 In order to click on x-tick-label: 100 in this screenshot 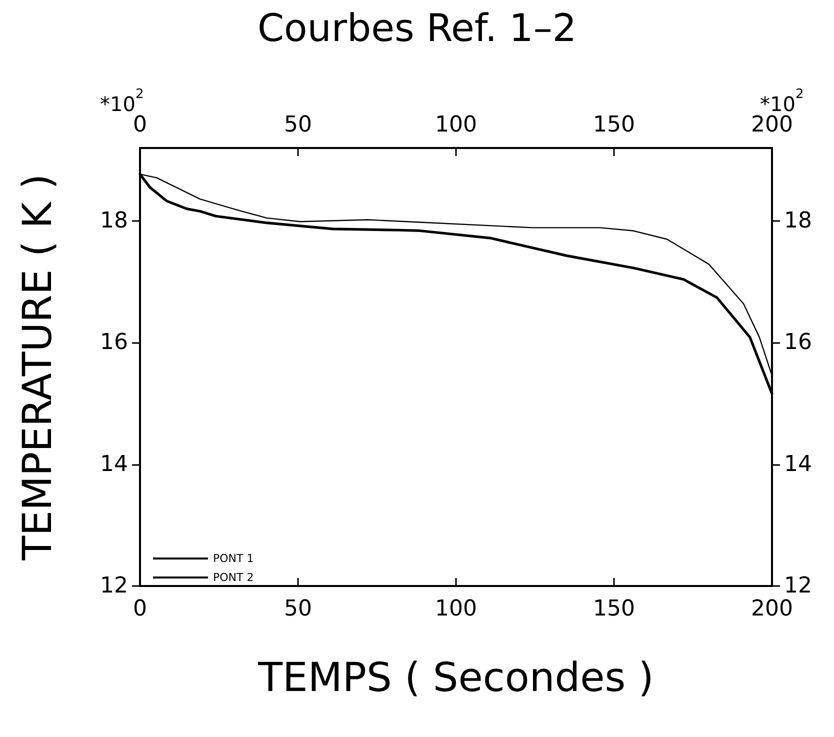, I will do `click(456, 609)`.